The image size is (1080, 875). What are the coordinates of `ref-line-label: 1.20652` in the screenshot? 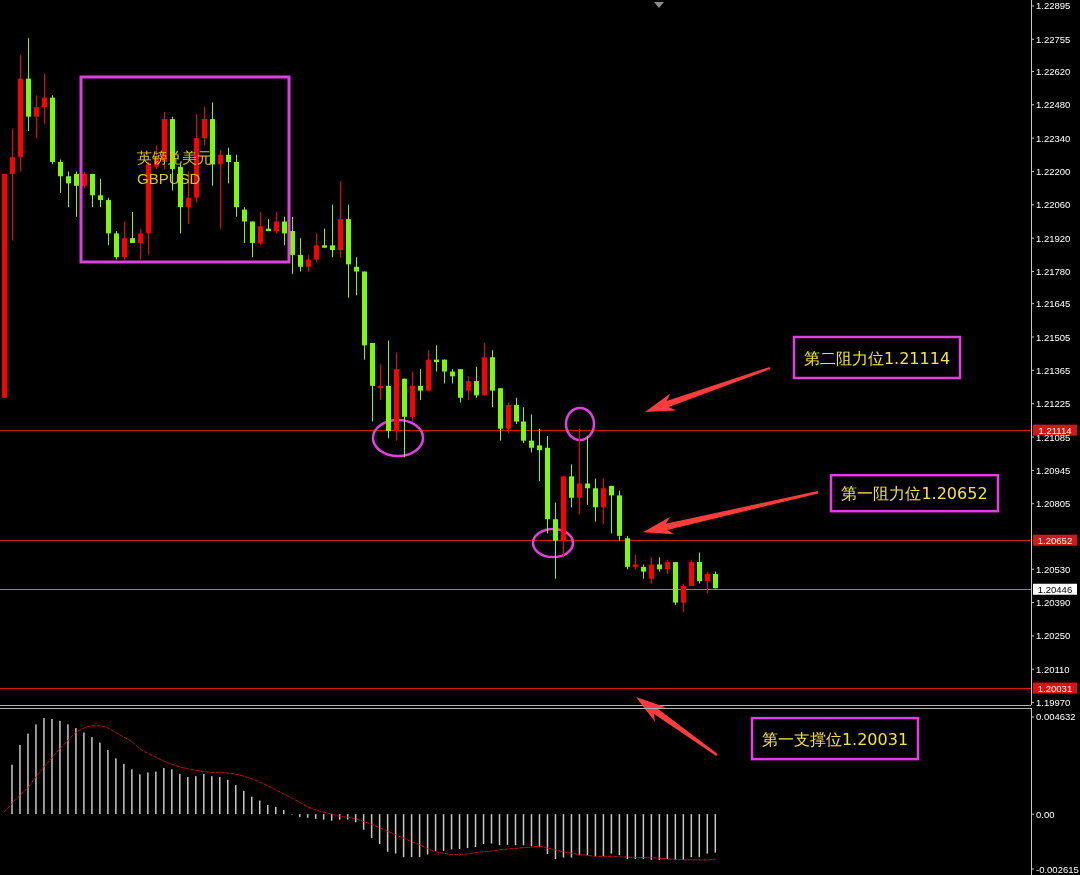 It's located at (1055, 540).